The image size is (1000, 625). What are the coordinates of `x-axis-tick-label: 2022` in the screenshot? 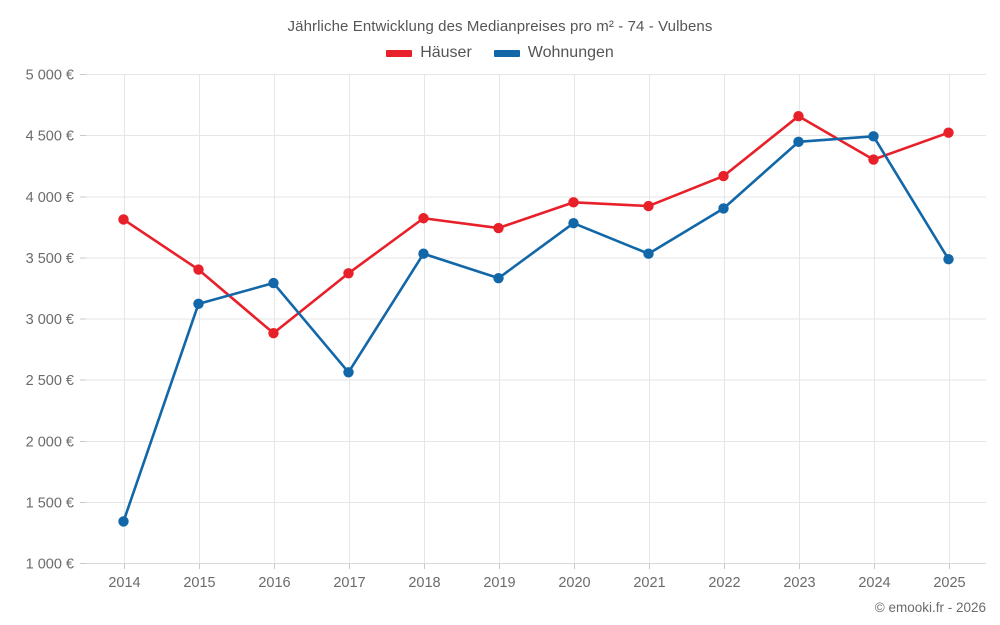 It's located at (724, 583).